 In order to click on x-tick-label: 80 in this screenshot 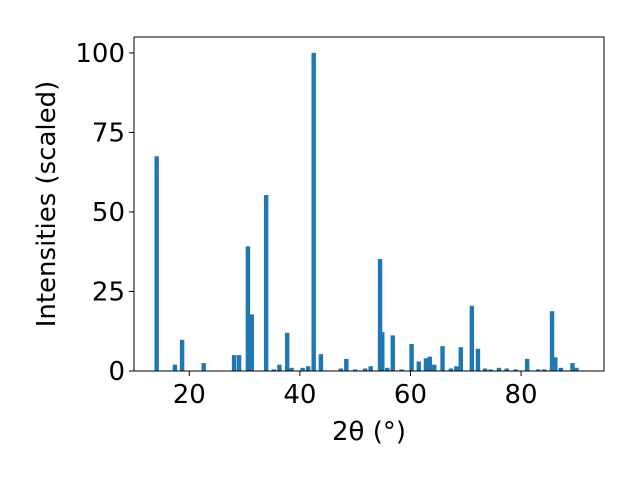, I will do `click(521, 395)`.